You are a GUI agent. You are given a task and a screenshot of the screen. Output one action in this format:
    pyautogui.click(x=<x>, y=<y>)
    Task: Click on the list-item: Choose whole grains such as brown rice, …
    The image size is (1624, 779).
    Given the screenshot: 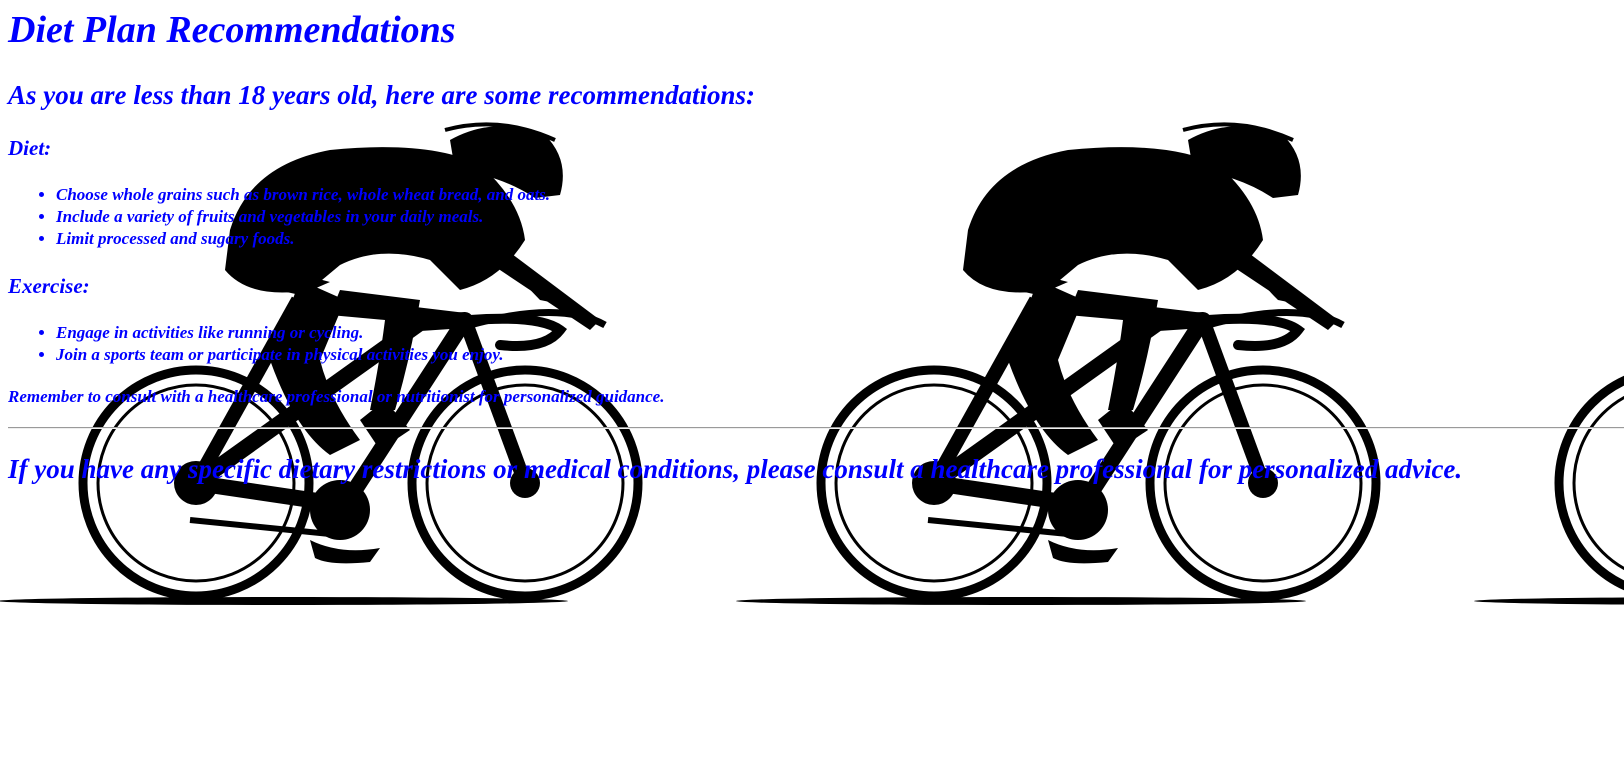 What is the action you would take?
    pyautogui.click(x=303, y=195)
    